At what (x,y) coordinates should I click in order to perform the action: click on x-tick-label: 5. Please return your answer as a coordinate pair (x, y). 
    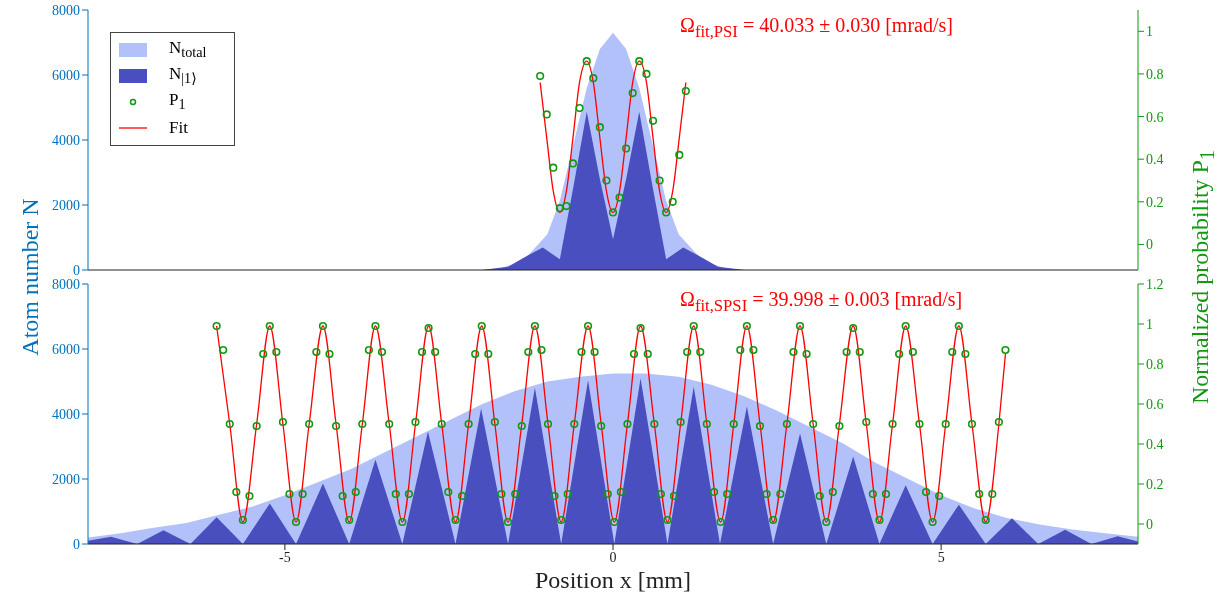
    Looking at the image, I should click on (941, 557).